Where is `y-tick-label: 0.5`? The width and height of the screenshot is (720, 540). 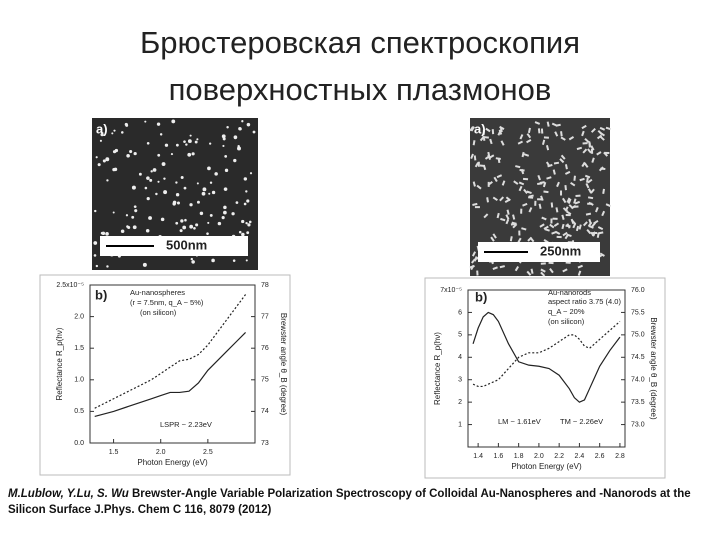
y-tick-label: 0.5 is located at coordinates (79, 411).